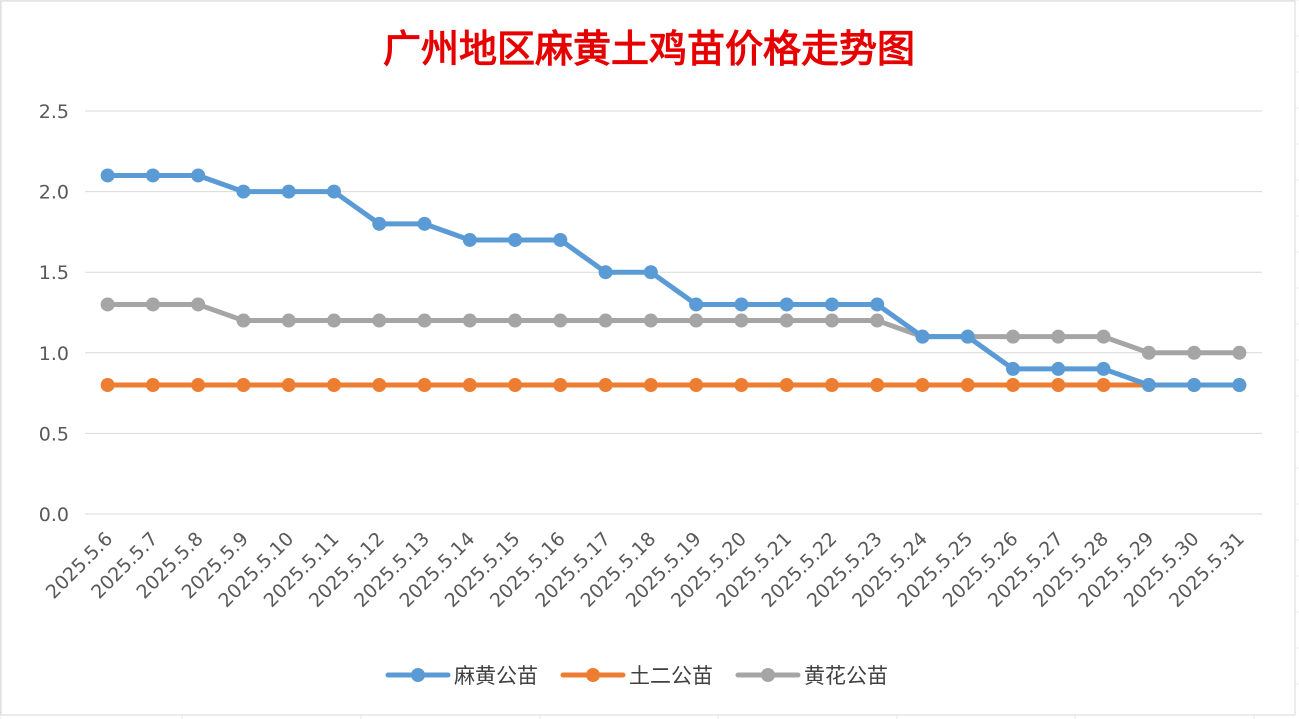 This screenshot has width=1299, height=719. Describe the element at coordinates (54, 515) in the screenshot. I see `y-tick-label: 0.0` at that location.